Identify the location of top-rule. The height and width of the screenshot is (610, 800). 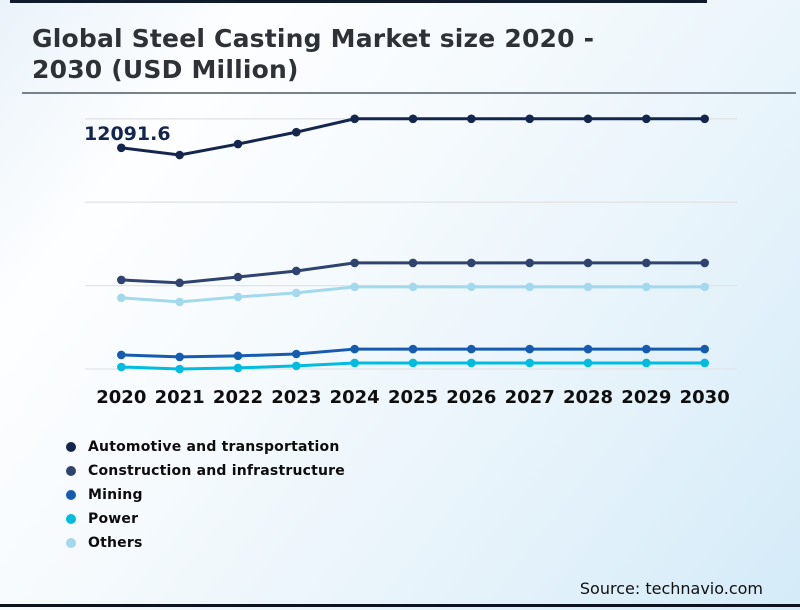
(358, 1).